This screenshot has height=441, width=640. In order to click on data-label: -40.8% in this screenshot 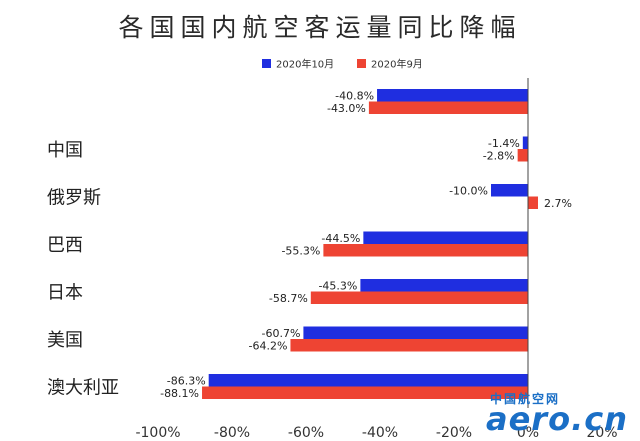, I will do `click(354, 96)`.